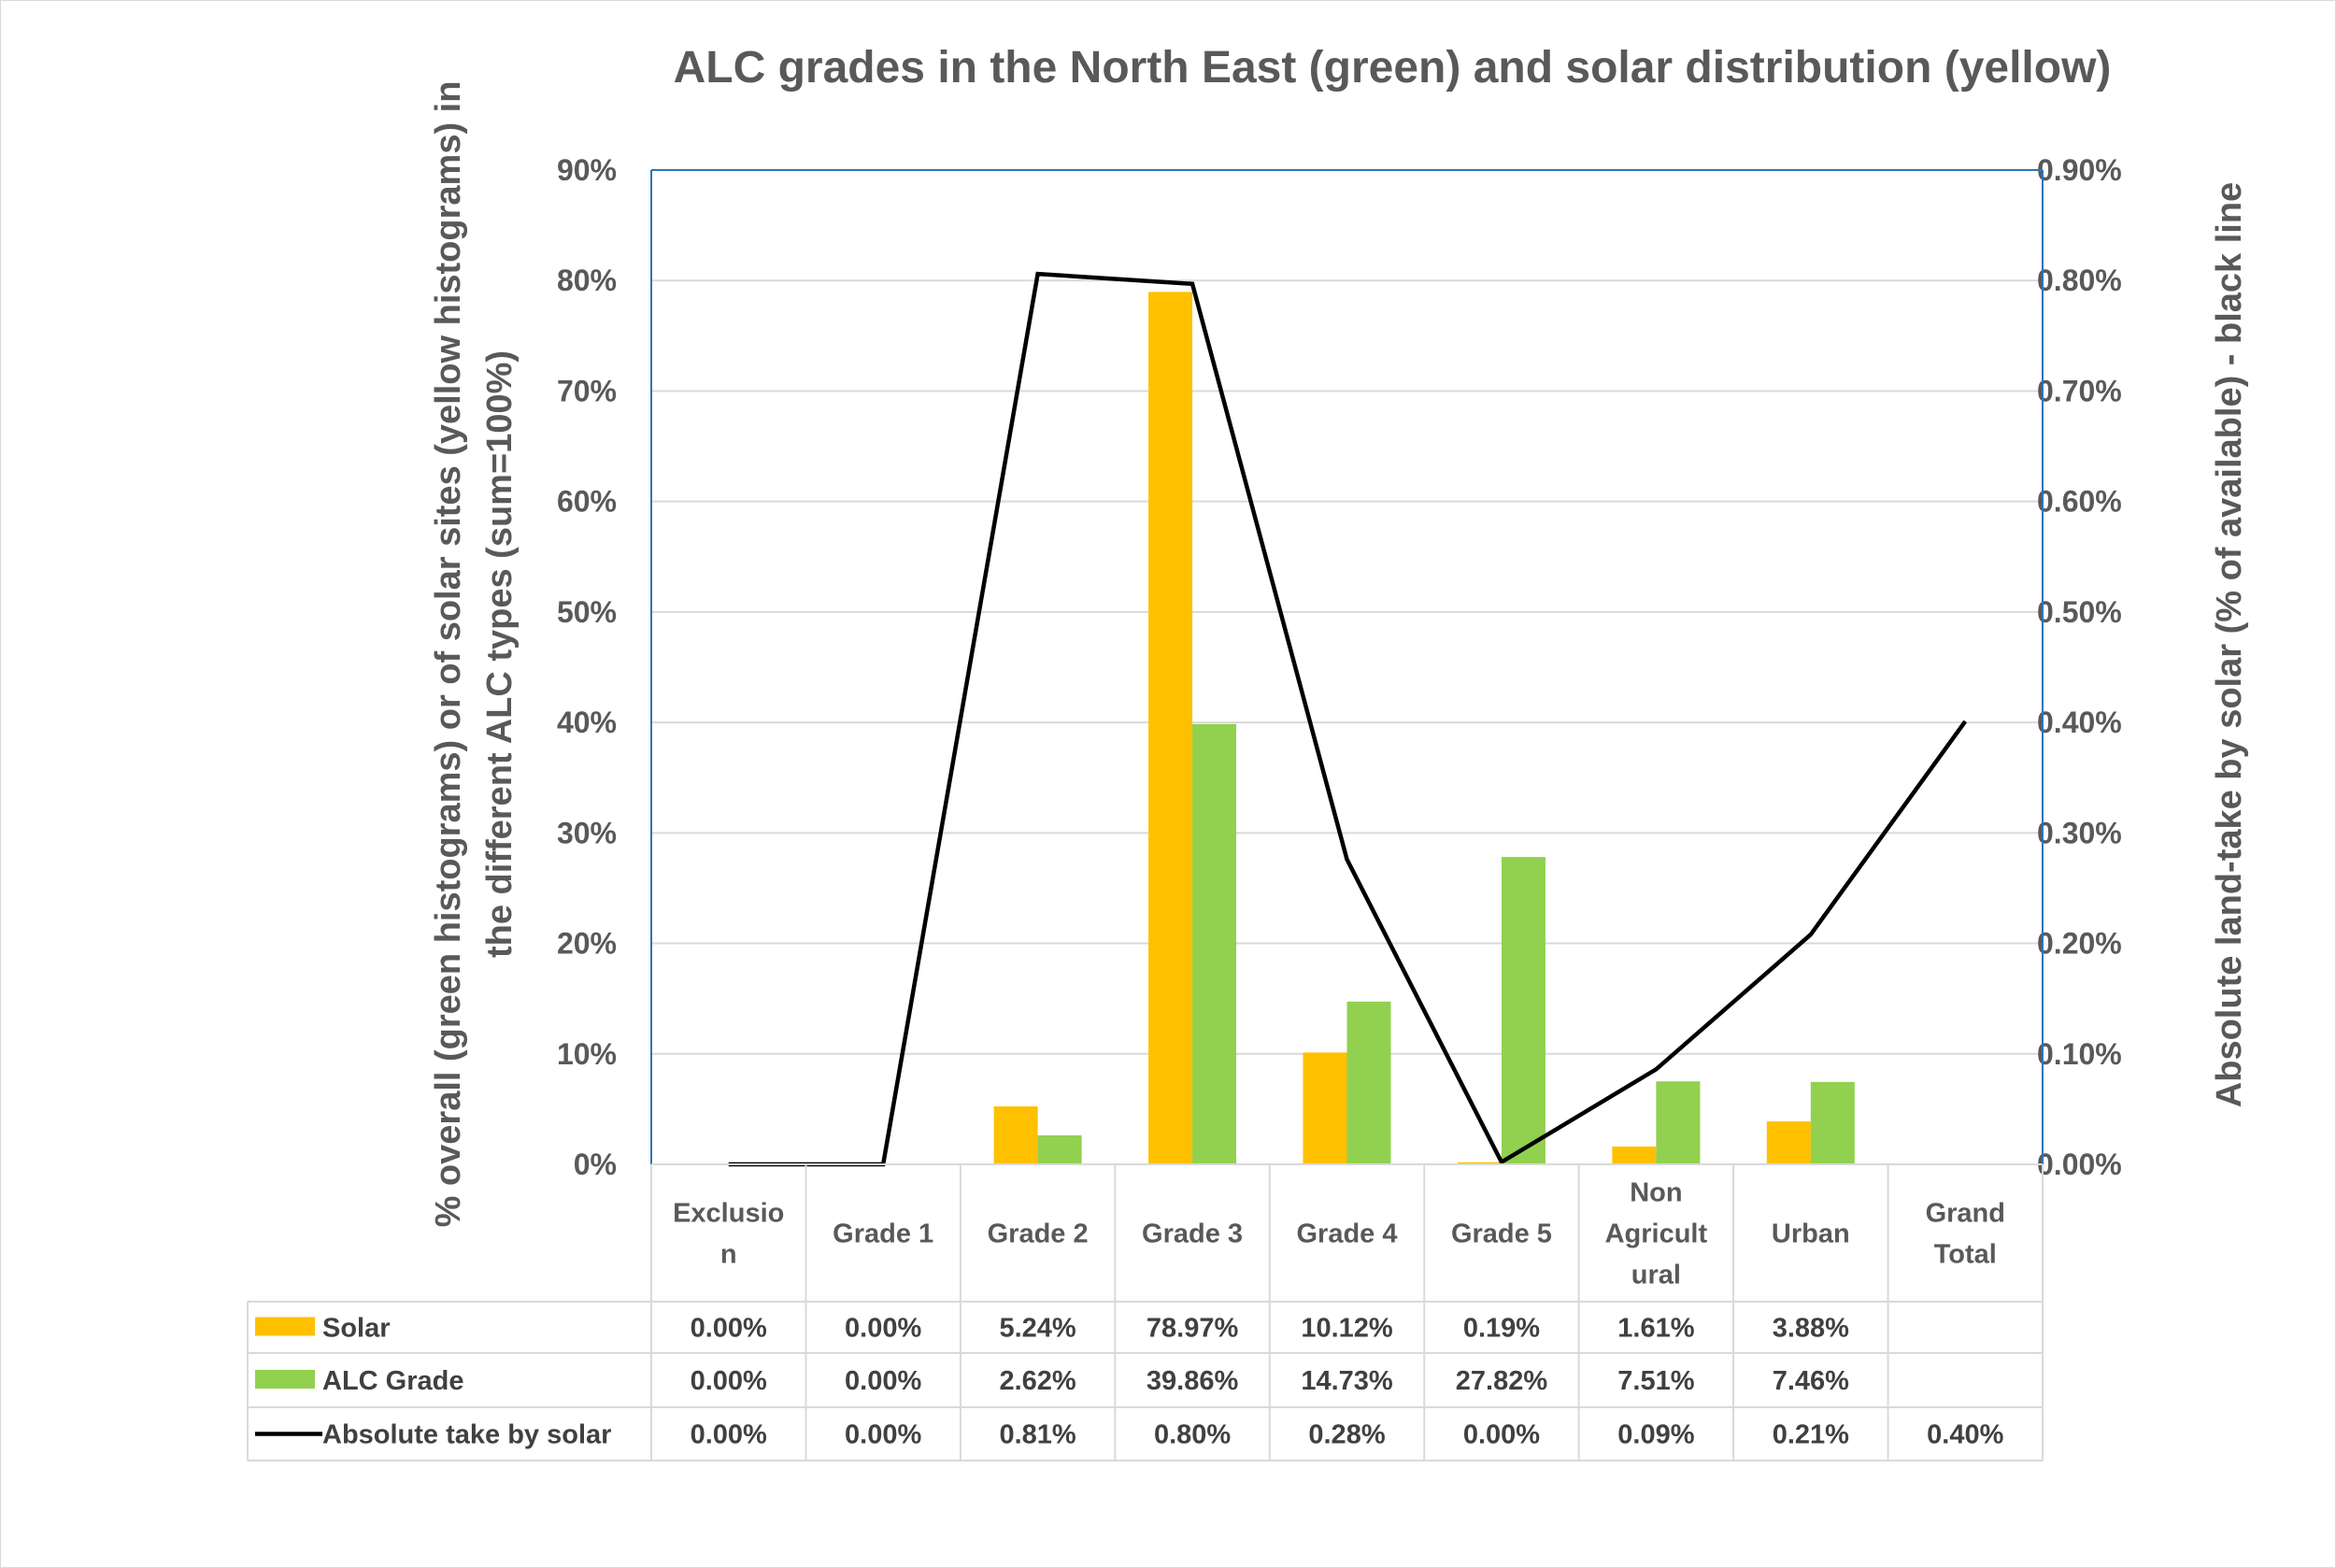  I want to click on y-right-tick-label: 0.20%, so click(2079, 944).